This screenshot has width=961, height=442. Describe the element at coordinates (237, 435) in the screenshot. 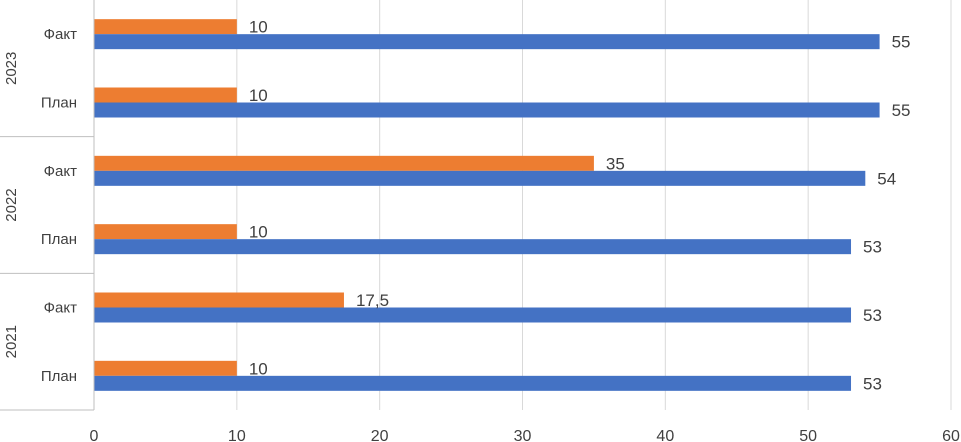

I see `x-tick-label: 10` at that location.